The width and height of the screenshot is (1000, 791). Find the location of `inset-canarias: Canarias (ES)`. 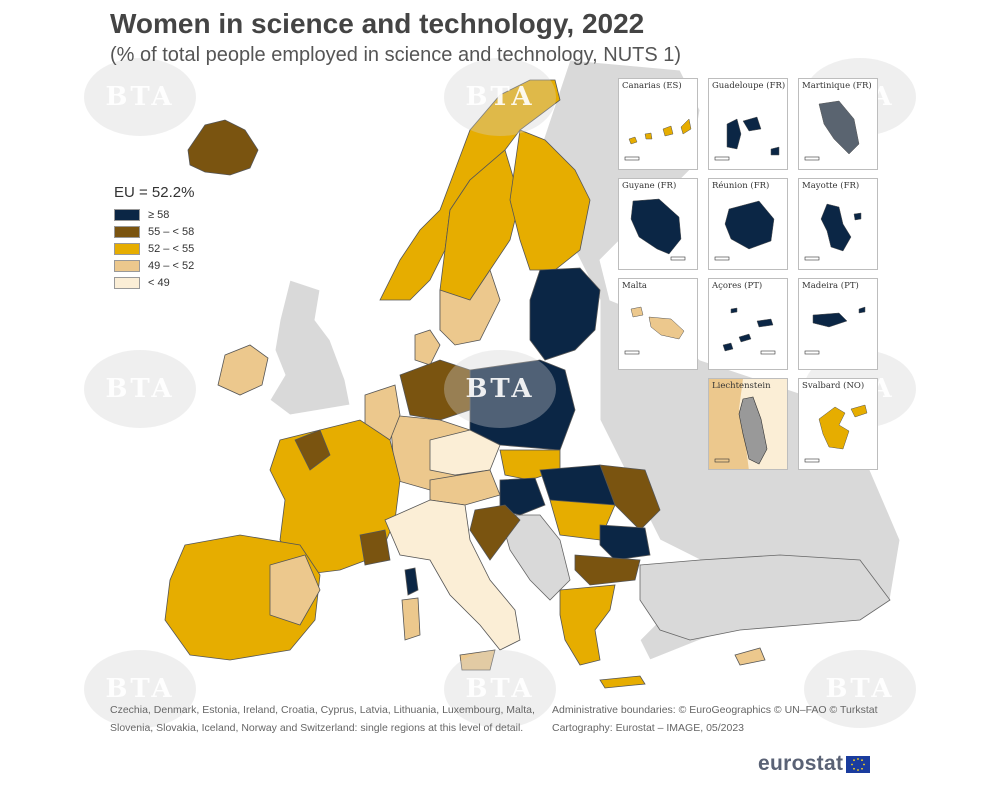

inset-canarias: Canarias (ES) is located at coordinates (658, 124).